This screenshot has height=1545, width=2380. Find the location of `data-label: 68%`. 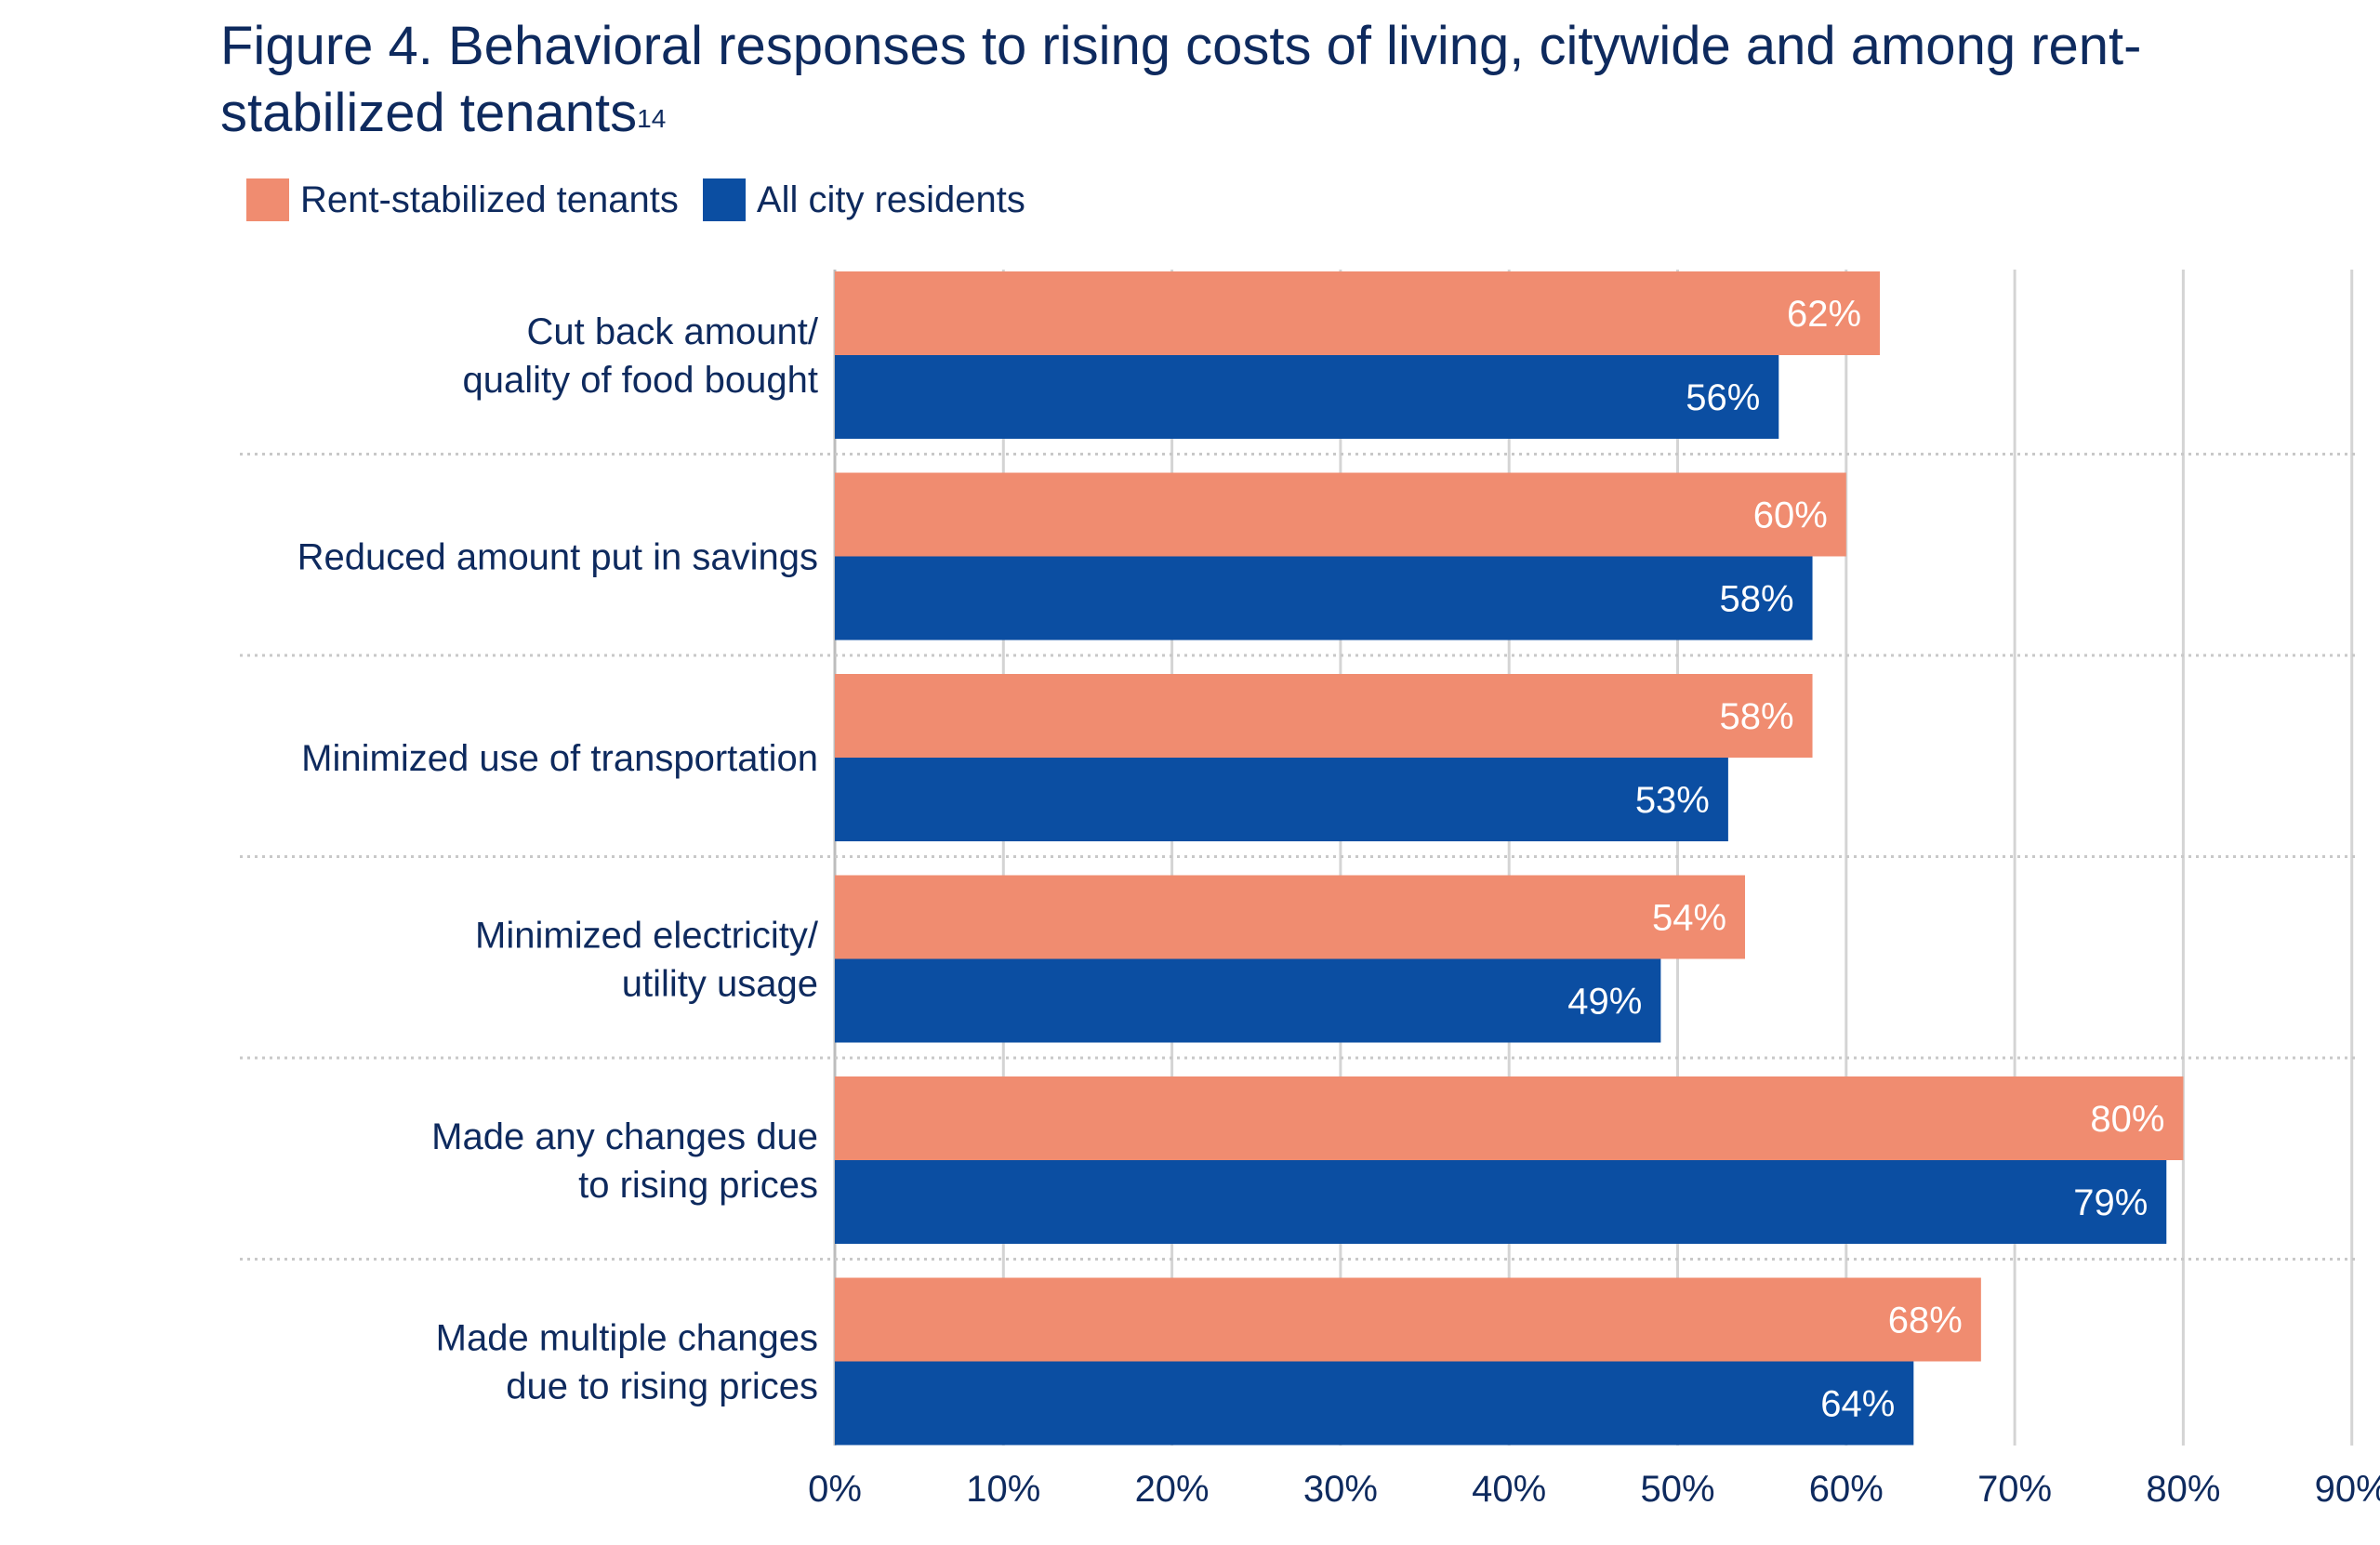

data-label: 68% is located at coordinates (1925, 1321).